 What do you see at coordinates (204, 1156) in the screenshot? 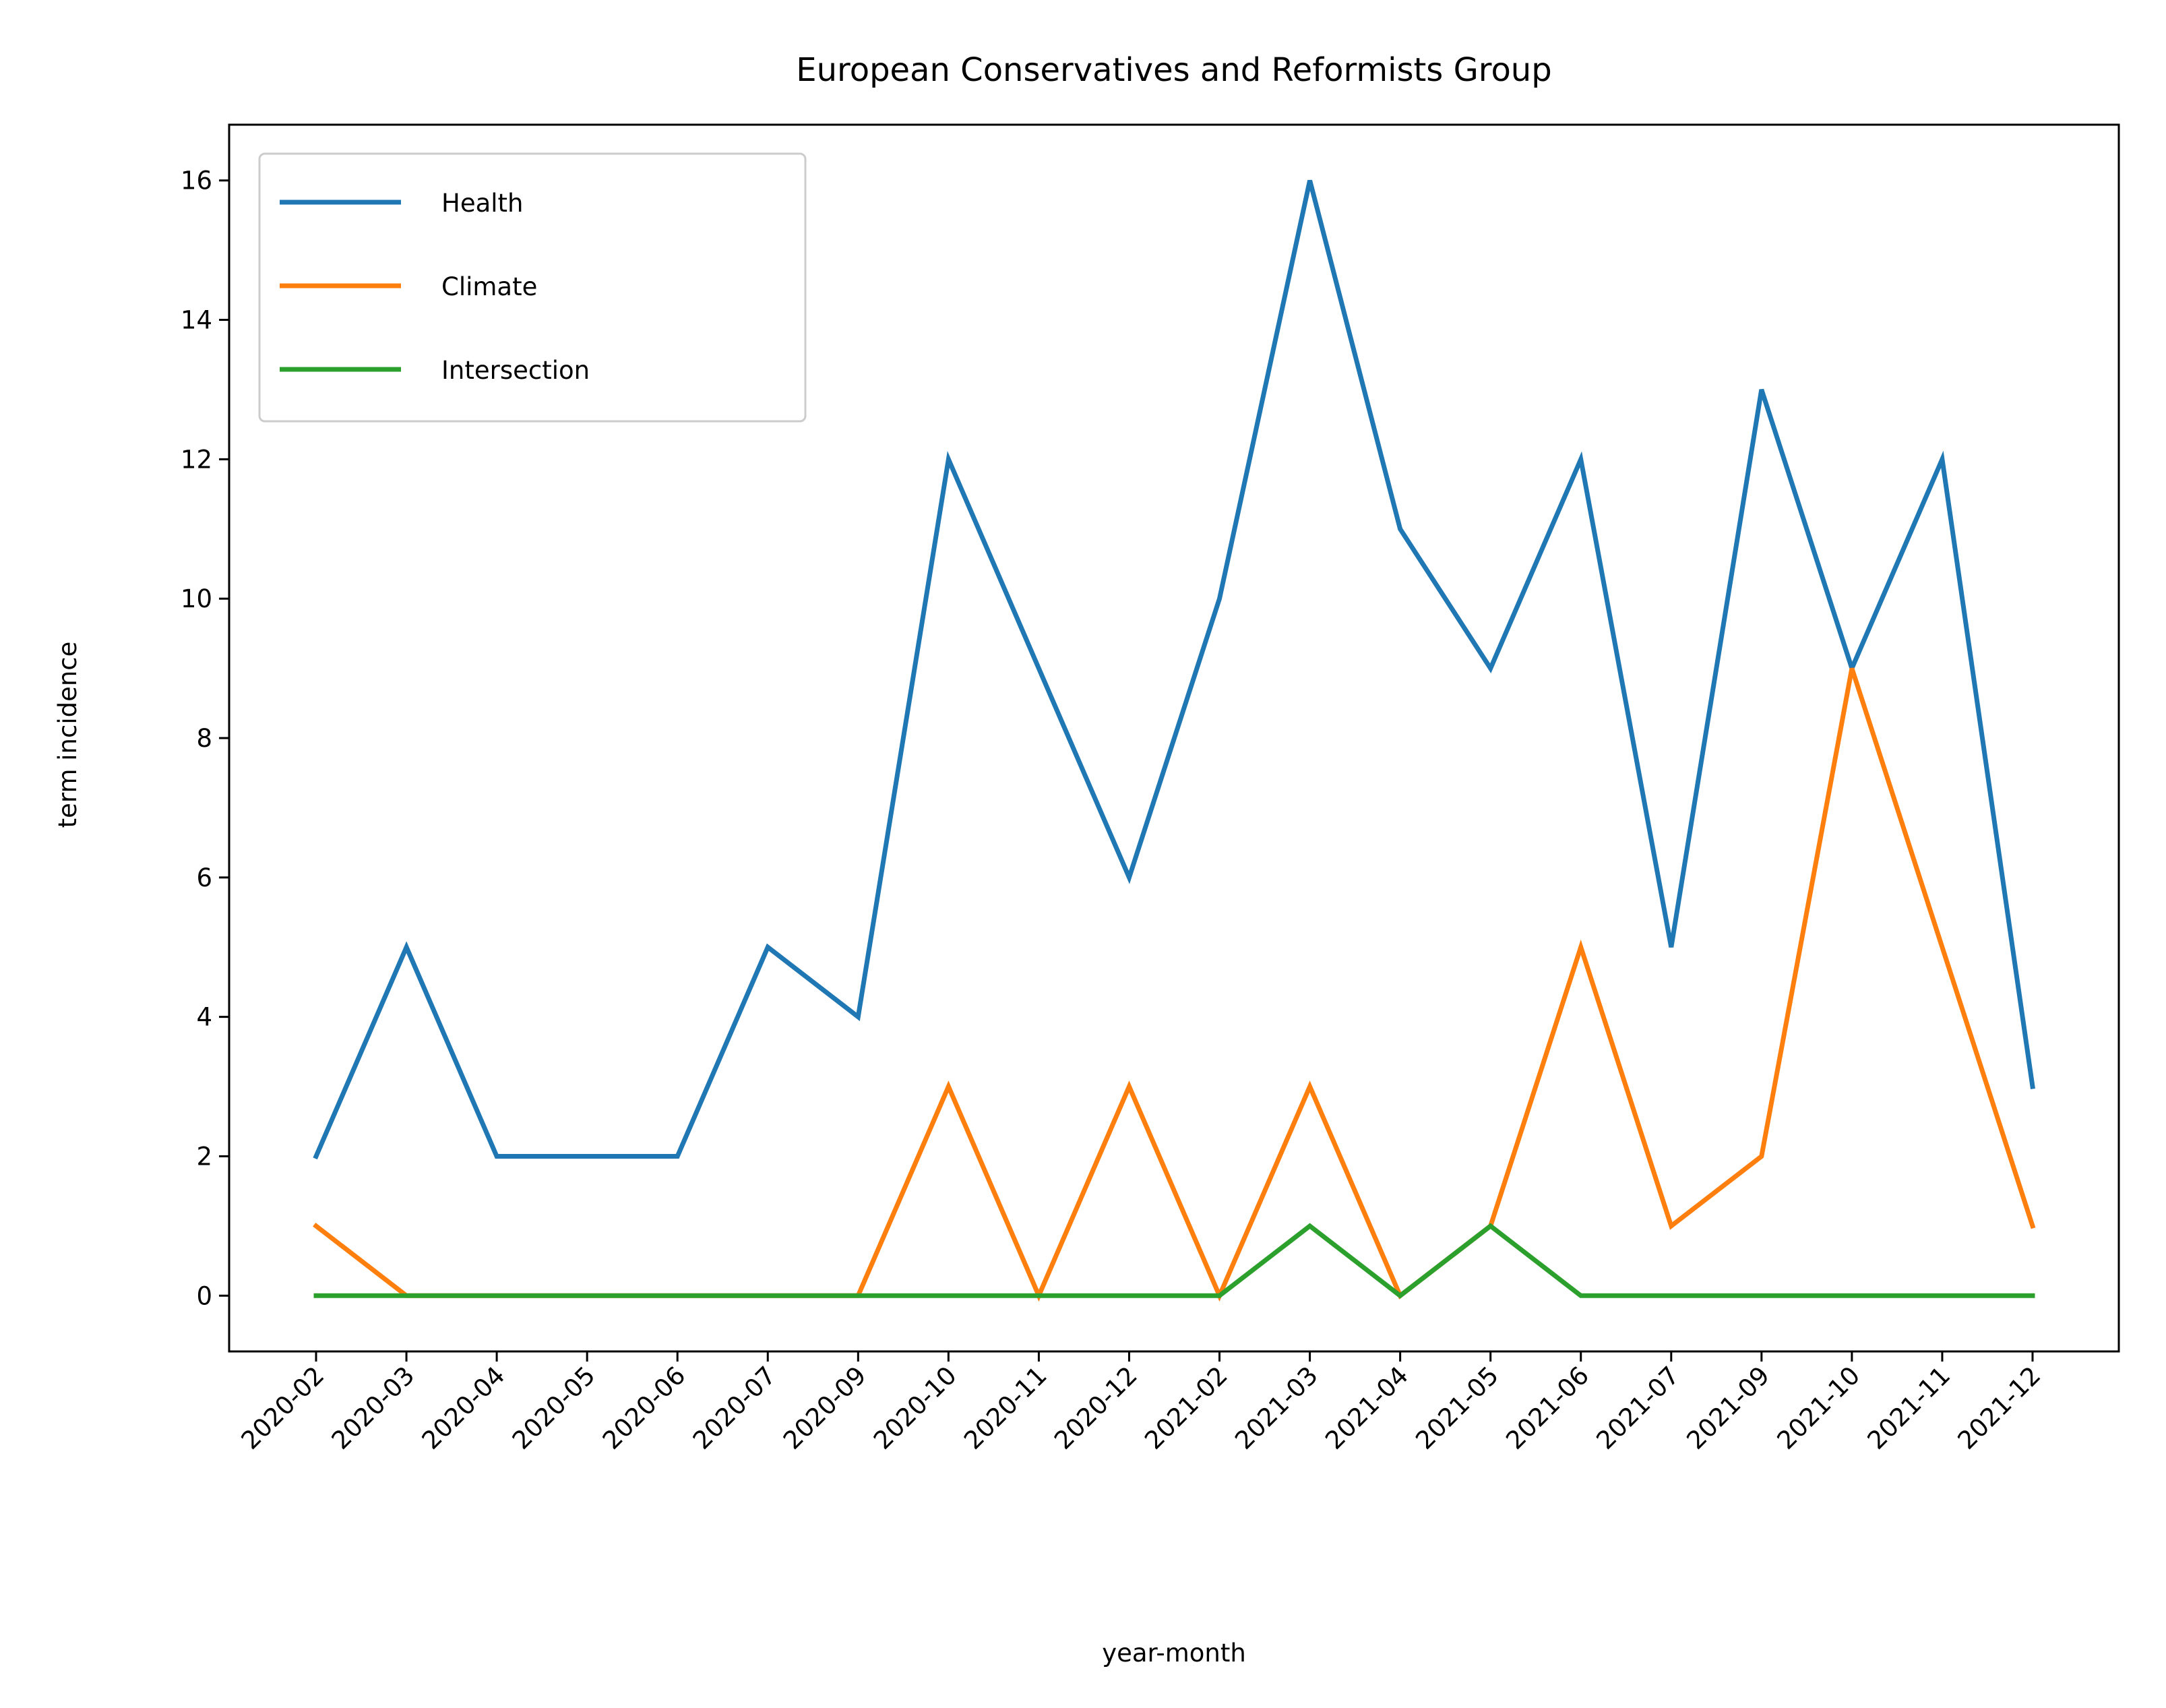
I see `y-tick-label: 2` at bounding box center [204, 1156].